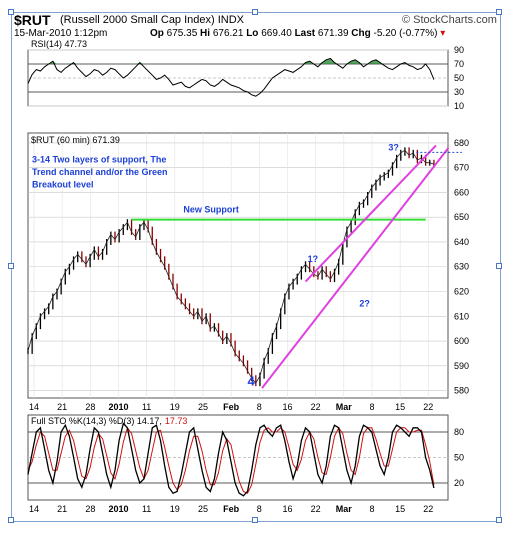 The width and height of the screenshot is (527, 538). Describe the element at coordinates (231, 77) in the screenshot. I see `rsi-line` at that location.